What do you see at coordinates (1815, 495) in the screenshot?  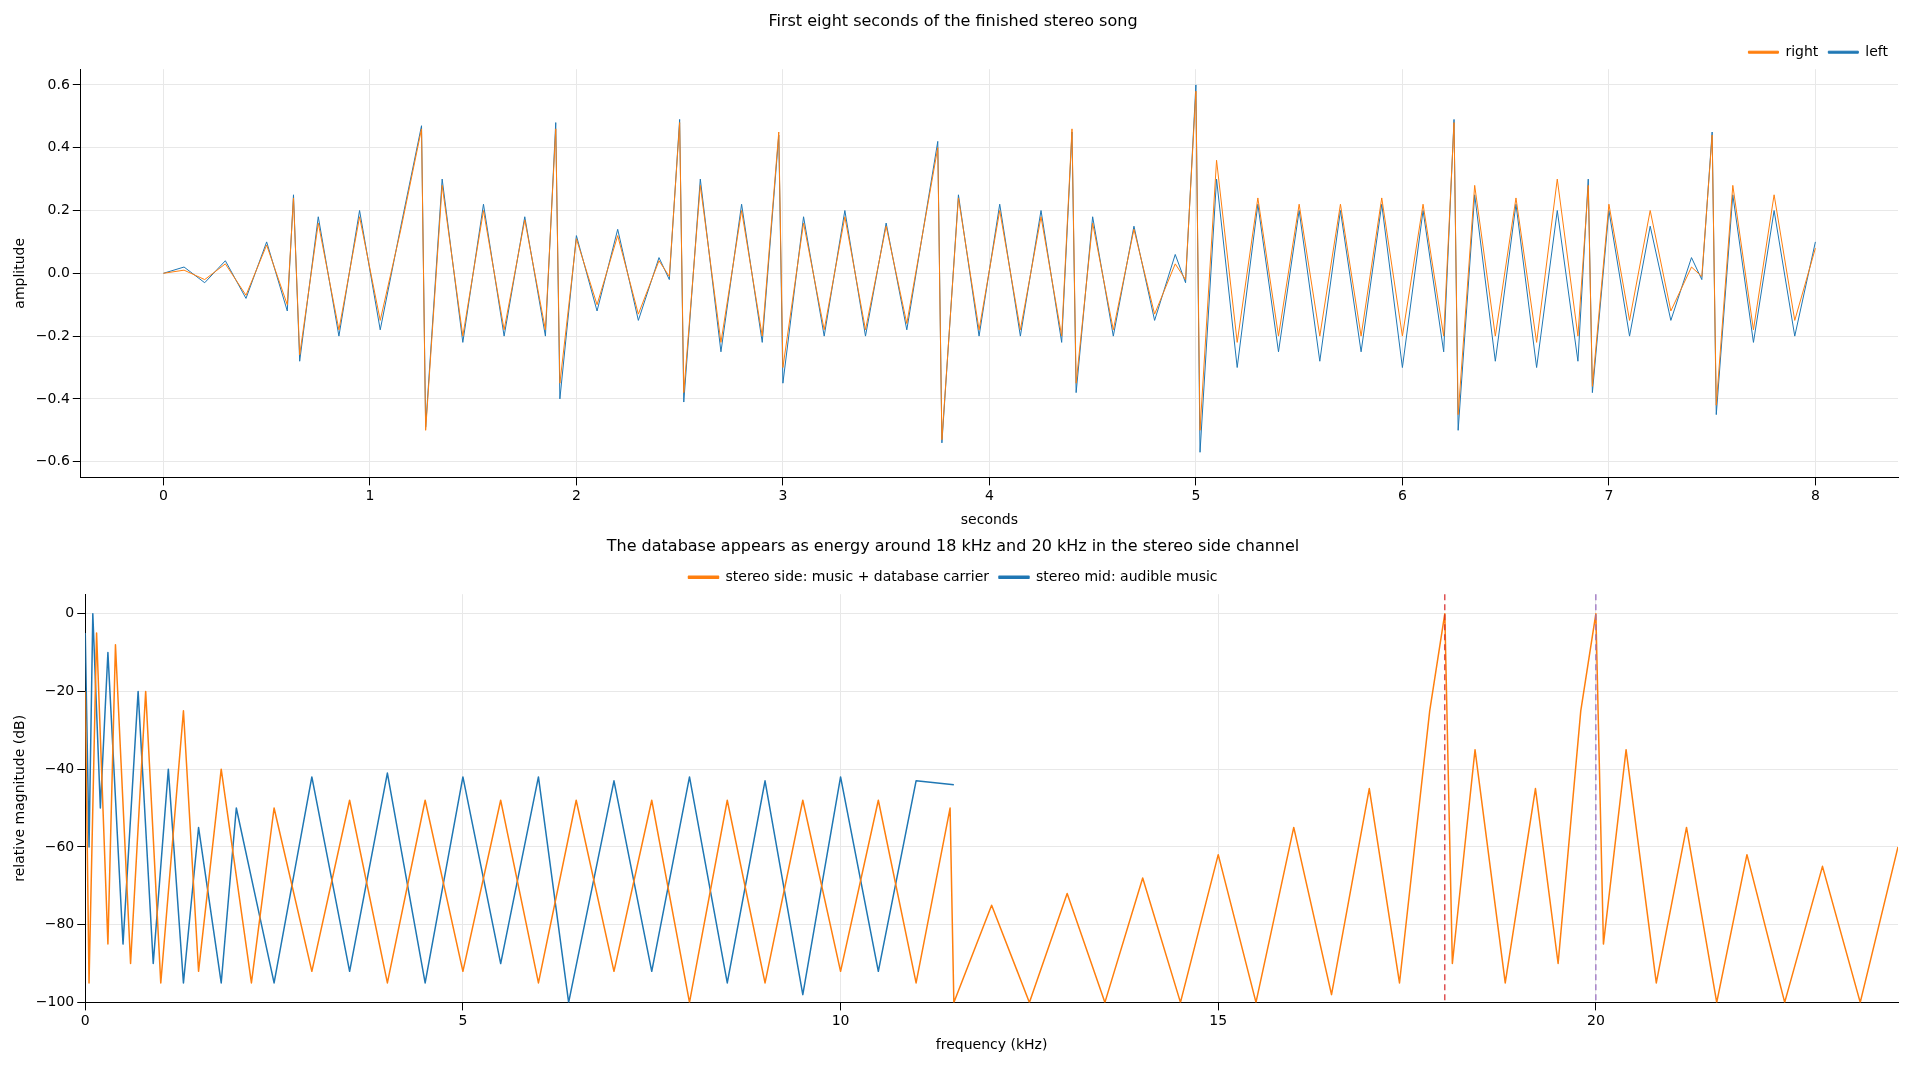 I see `x-tick-label: 8` at bounding box center [1815, 495].